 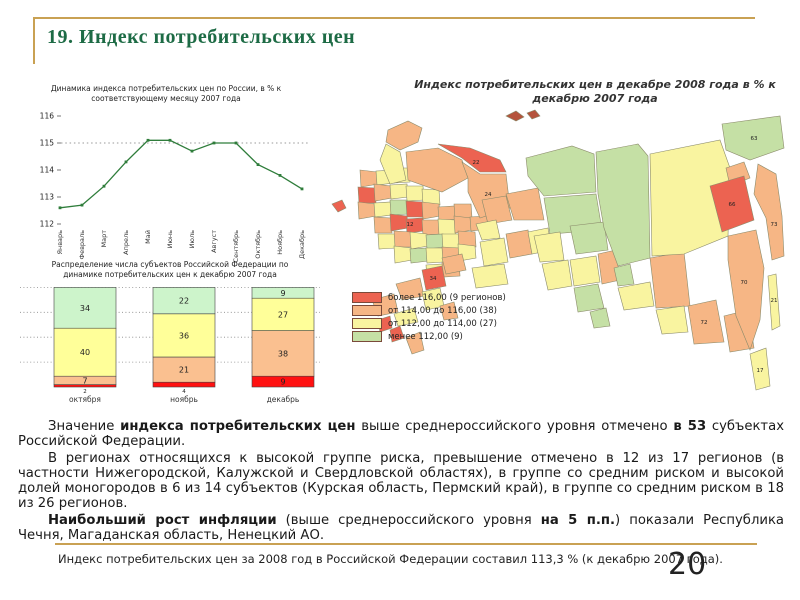 What do you see at coordinates (170, 238) in the screenshot?
I see `svg-text: Июнь` at bounding box center [170, 238].